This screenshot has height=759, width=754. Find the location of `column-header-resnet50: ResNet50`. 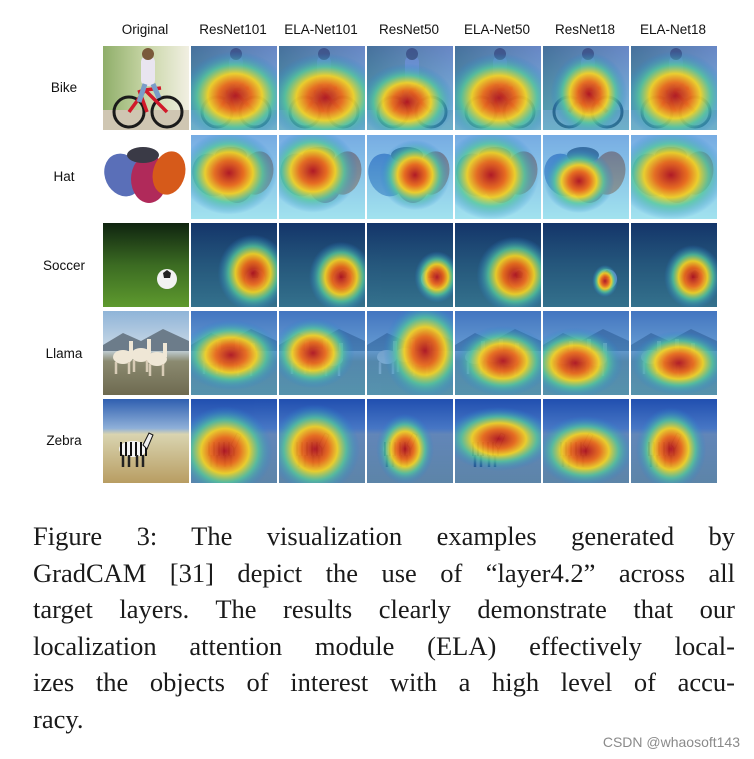

column-header-resnet50: ResNet50 is located at coordinates (409, 29).